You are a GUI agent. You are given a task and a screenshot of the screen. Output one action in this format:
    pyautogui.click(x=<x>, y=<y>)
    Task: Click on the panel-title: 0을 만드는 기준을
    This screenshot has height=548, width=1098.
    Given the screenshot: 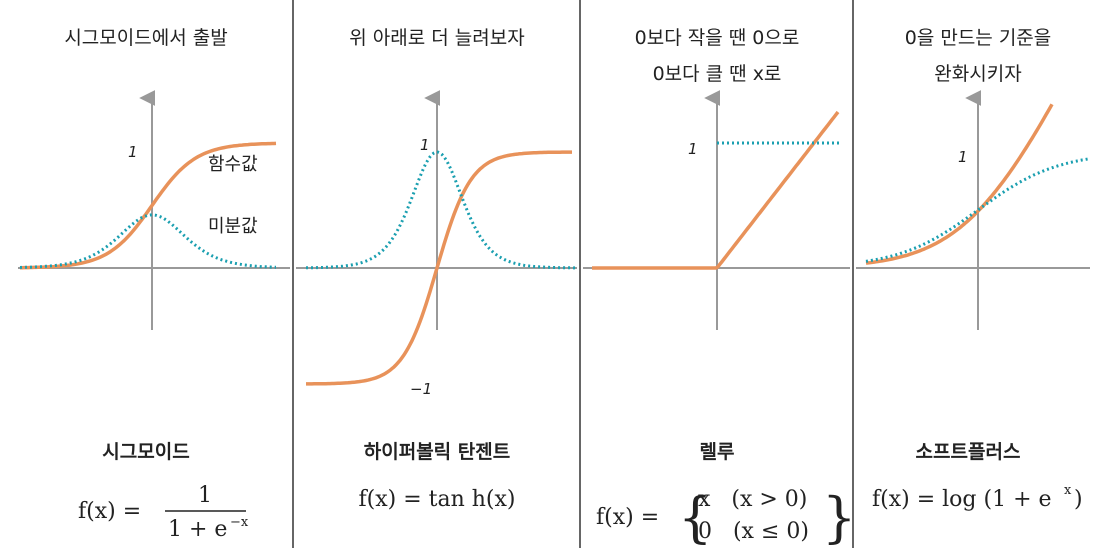 What is the action you would take?
    pyautogui.click(x=978, y=38)
    